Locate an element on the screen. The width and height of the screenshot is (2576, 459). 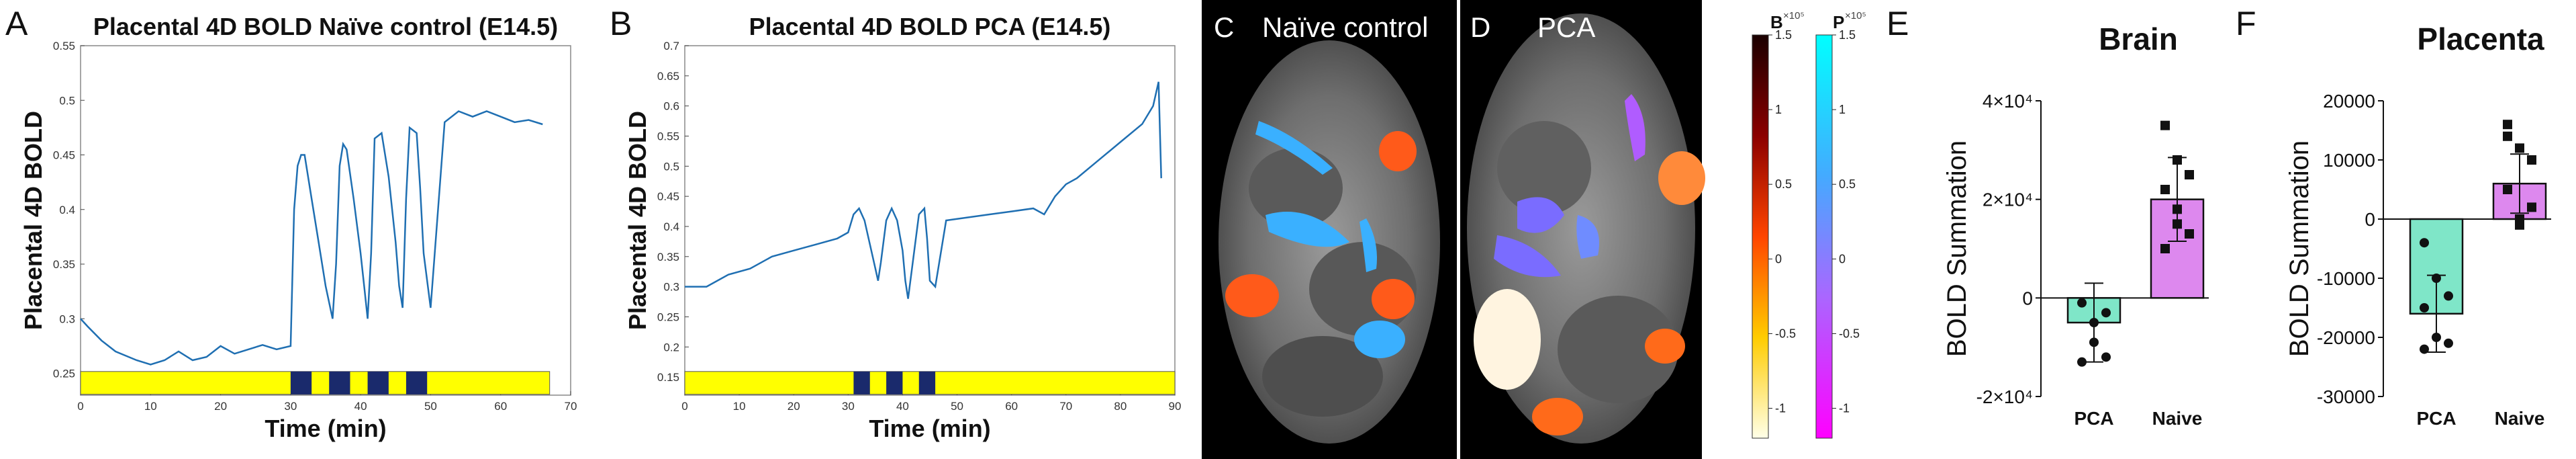
x-tick-label: 40 is located at coordinates (902, 406).